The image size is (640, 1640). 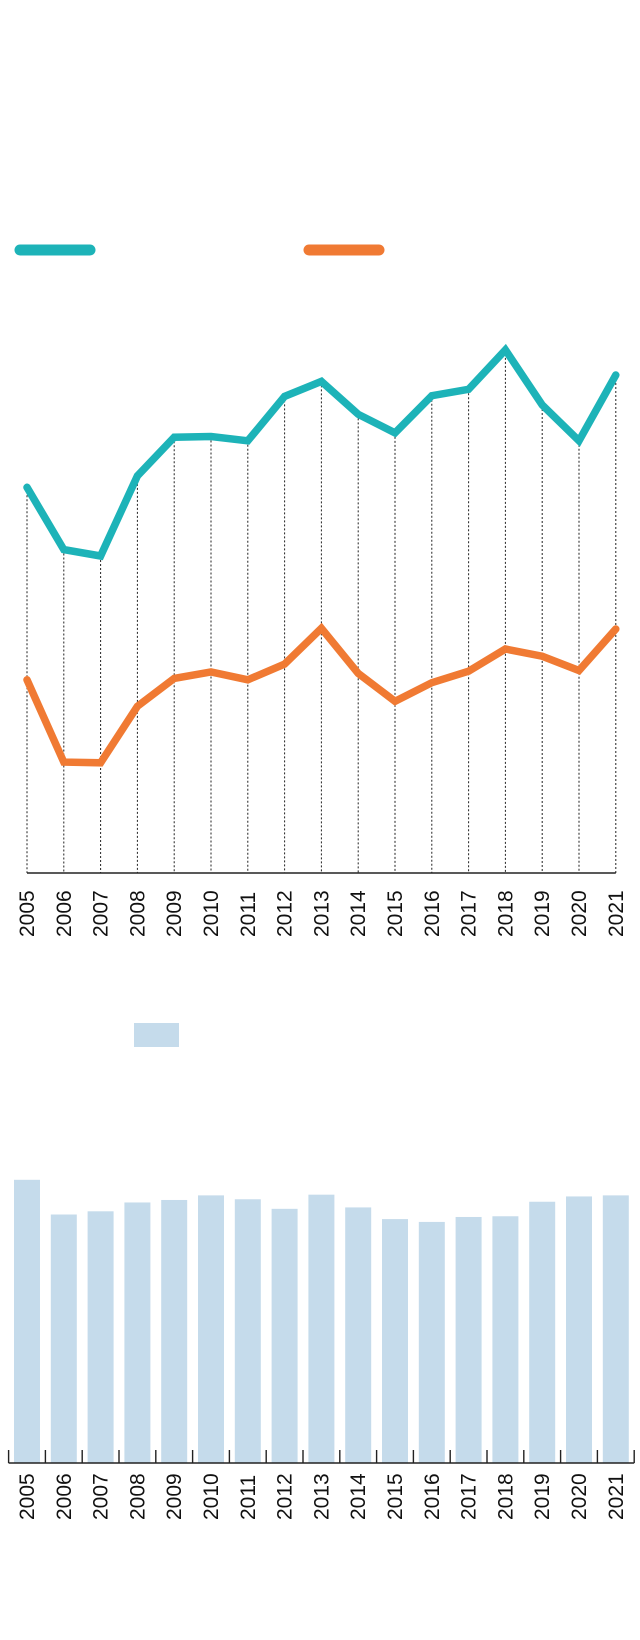 I want to click on point-series-2-2006, so click(x=63, y=762).